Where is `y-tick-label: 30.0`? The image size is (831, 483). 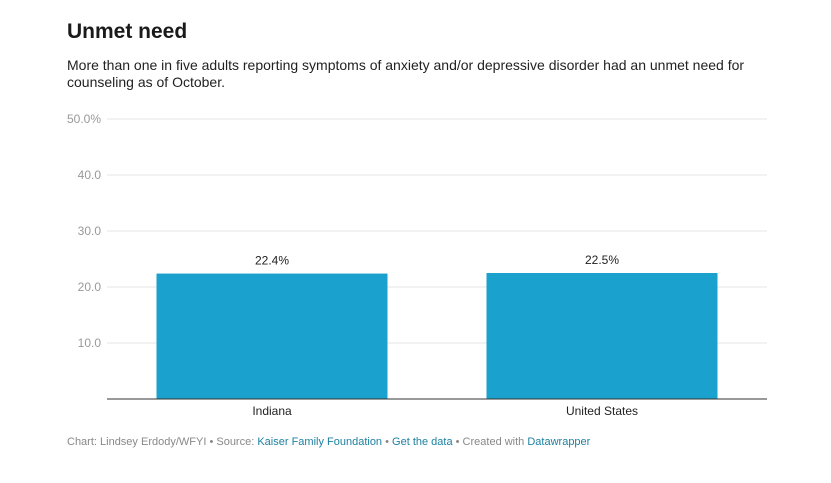
y-tick-label: 30.0 is located at coordinates (90, 231).